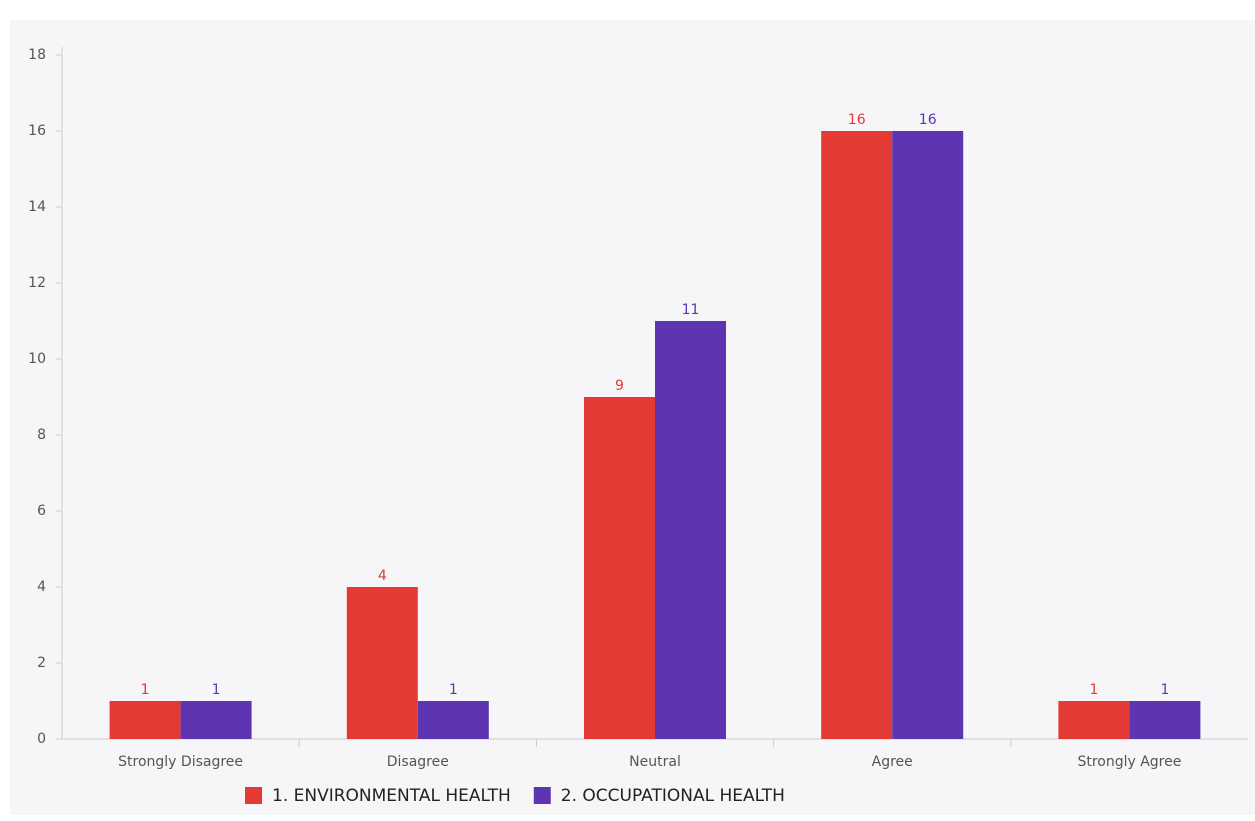  Describe the element at coordinates (41, 435) in the screenshot. I see `y-tick-label: 8` at that location.